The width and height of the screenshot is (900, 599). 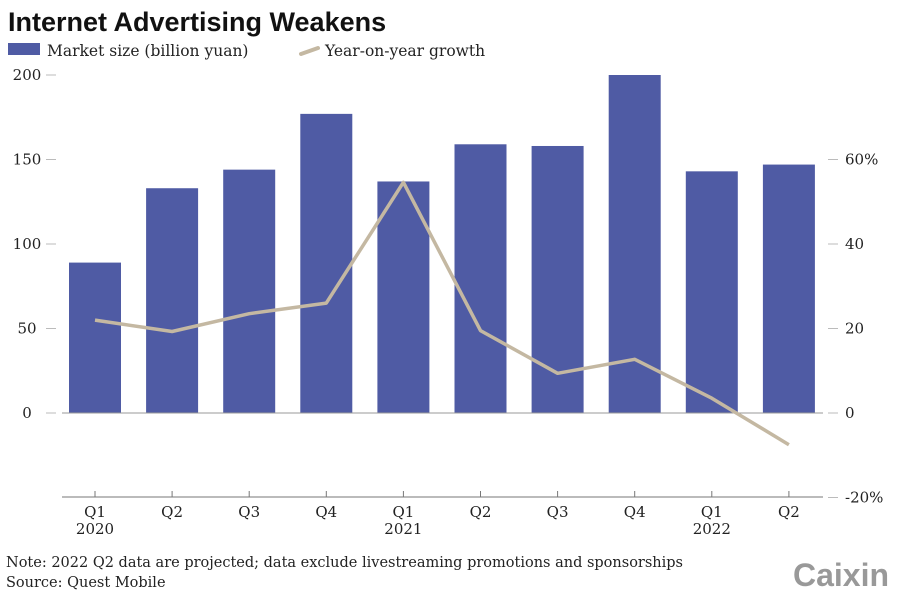 What do you see at coordinates (309, 51) in the screenshot?
I see `legend-line-swatch` at bounding box center [309, 51].